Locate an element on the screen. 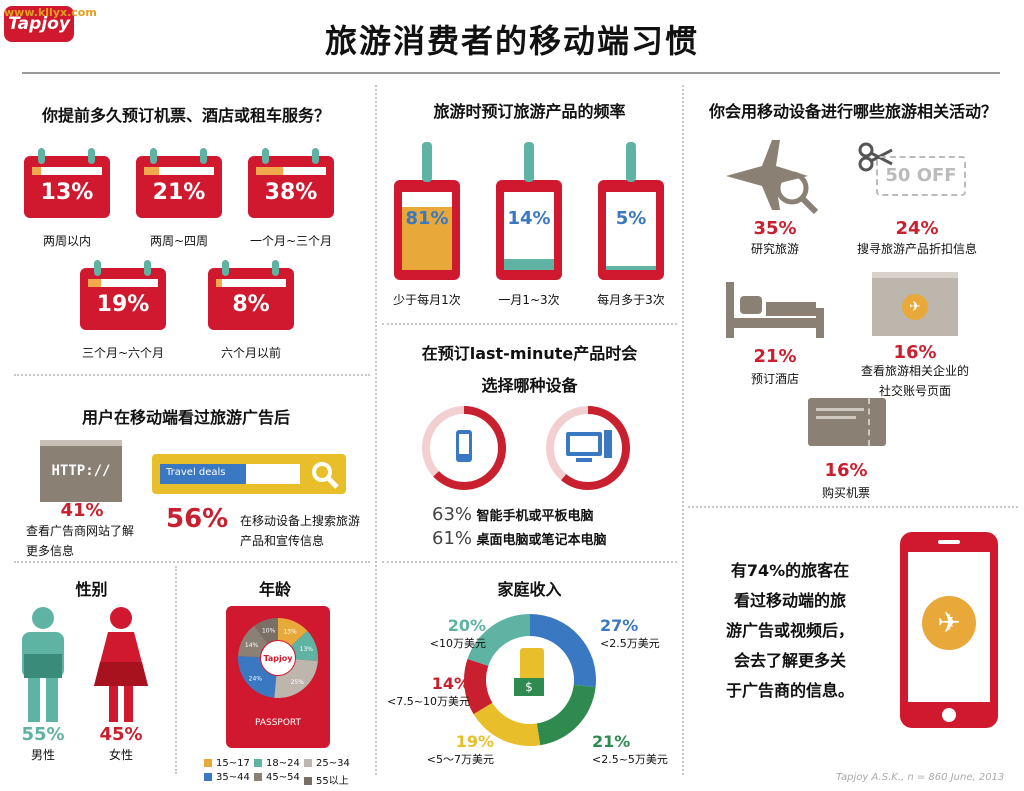 The height and width of the screenshot is (791, 1024). ads-label-2b: 产品和宣传信息 is located at coordinates (282, 541).